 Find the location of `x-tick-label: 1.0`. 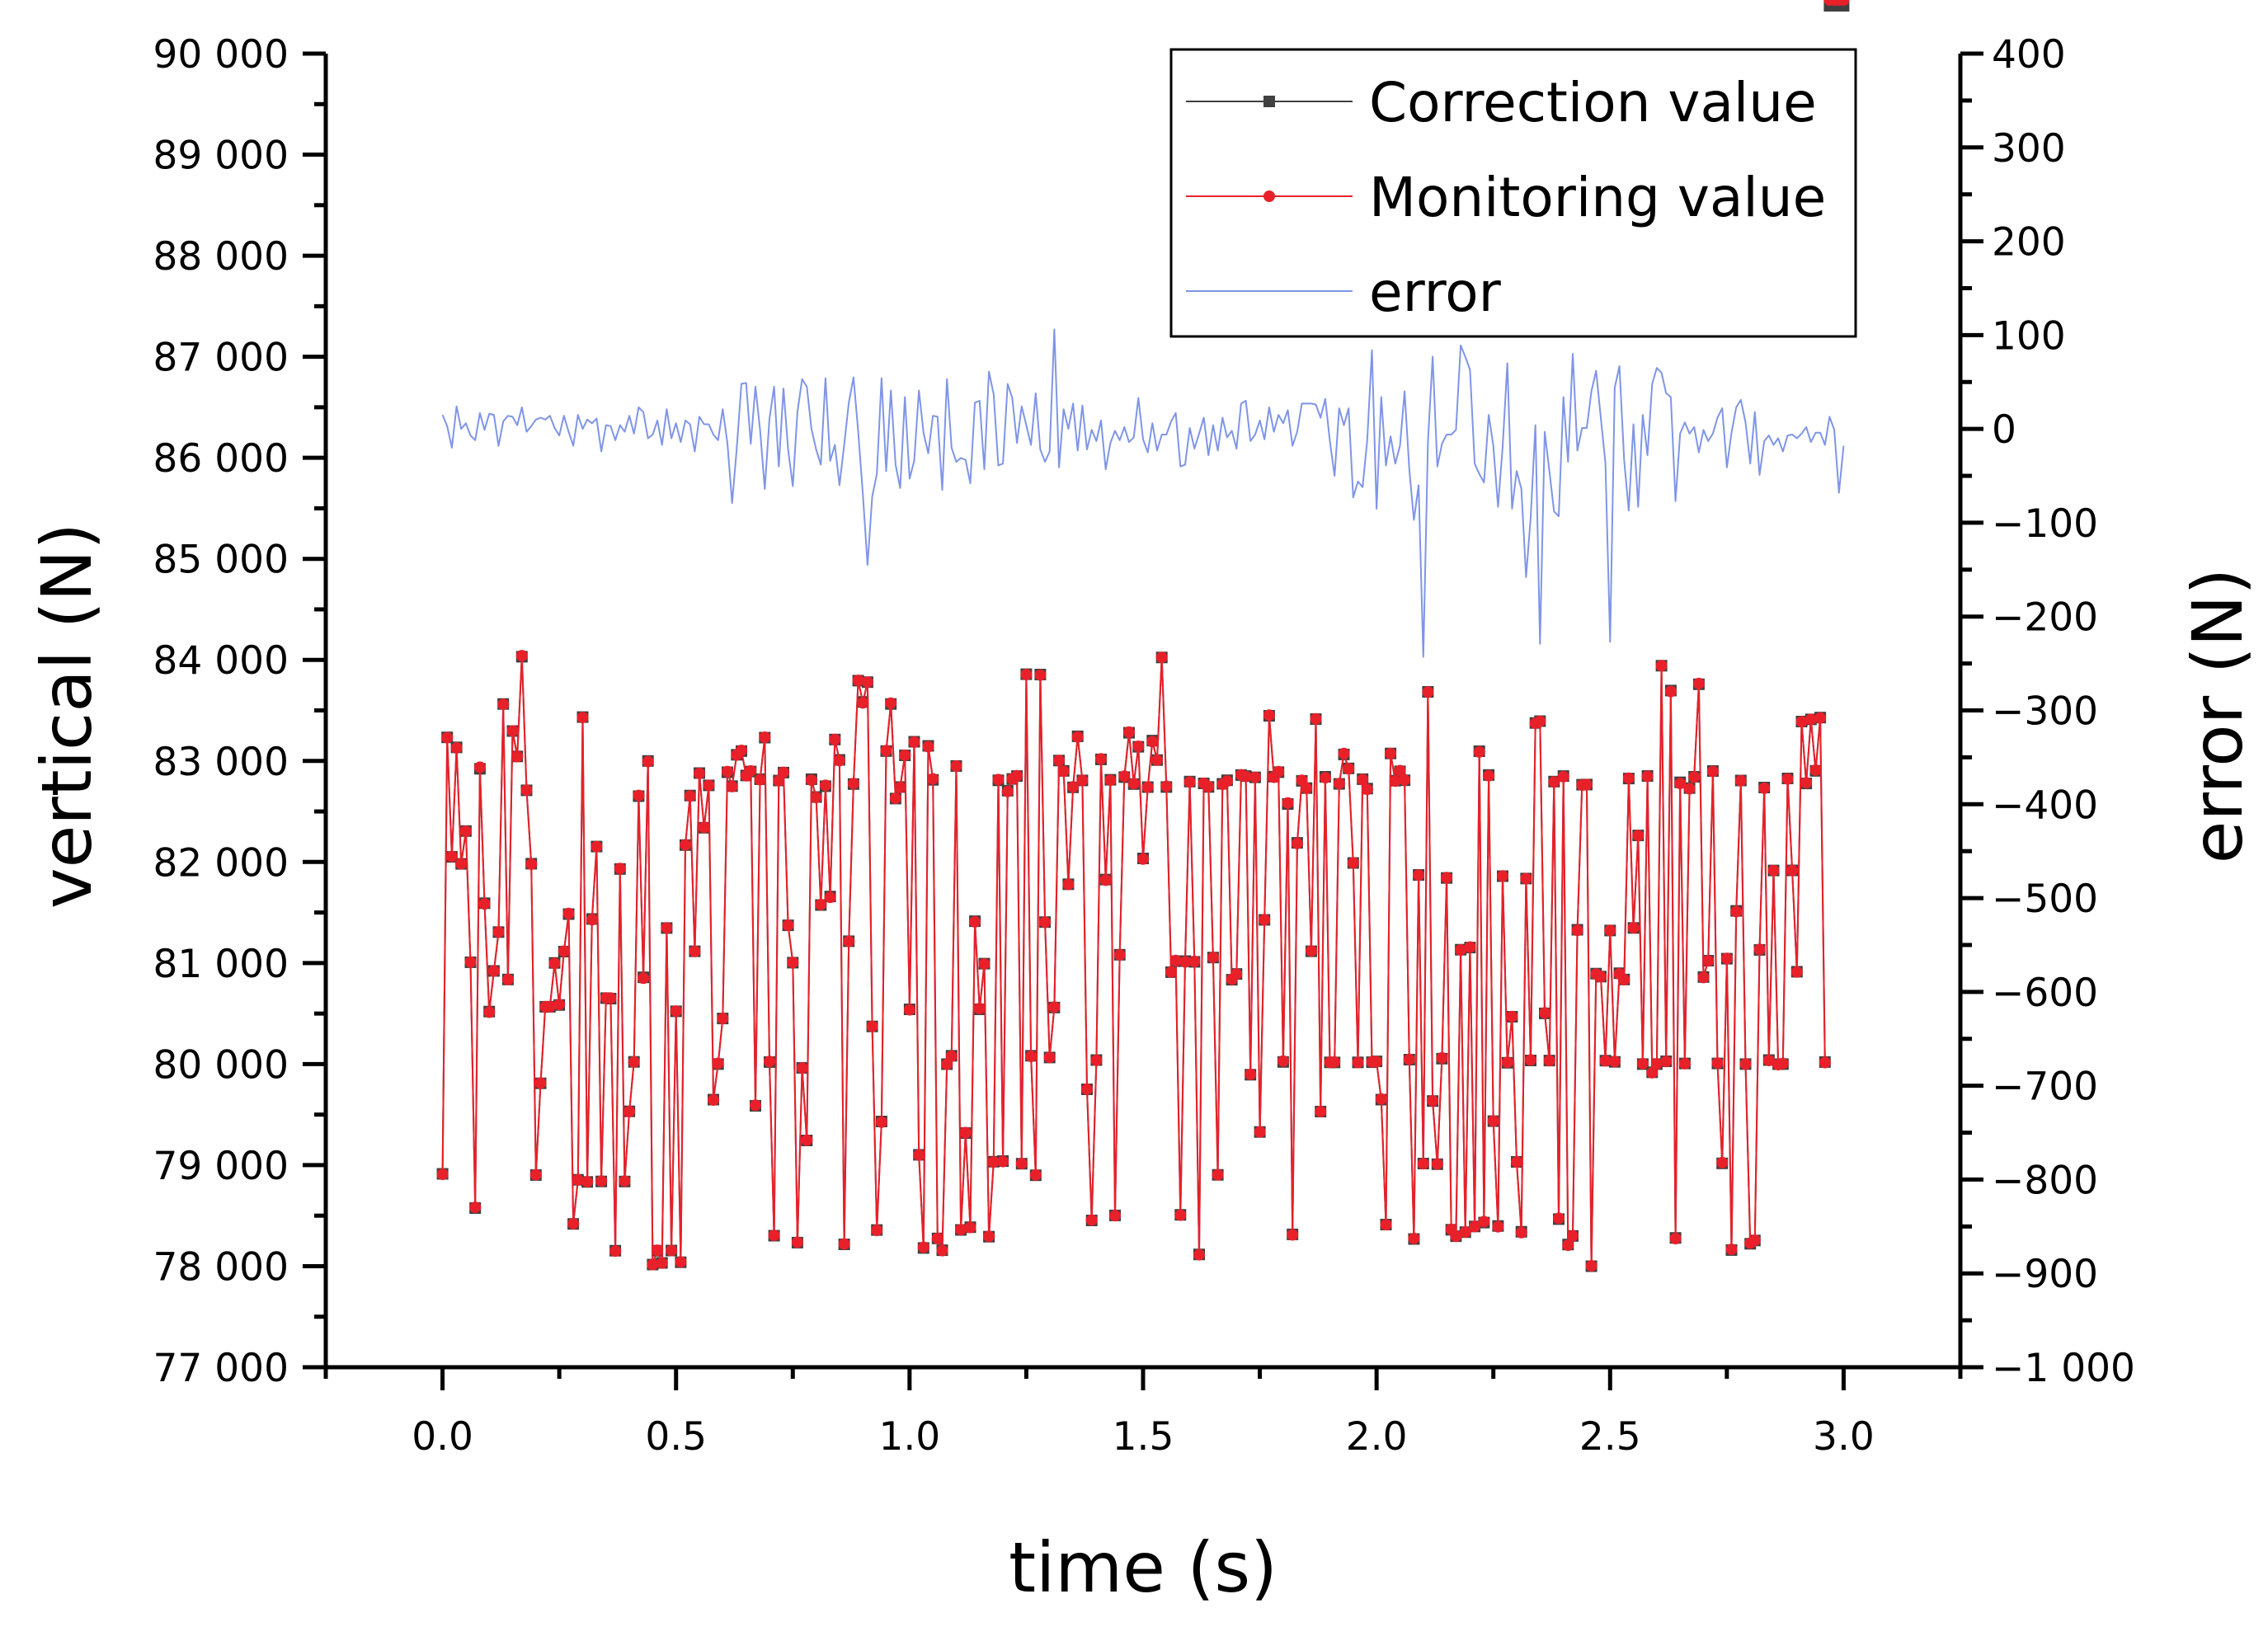

x-tick-label: 1.0 is located at coordinates (909, 1437).